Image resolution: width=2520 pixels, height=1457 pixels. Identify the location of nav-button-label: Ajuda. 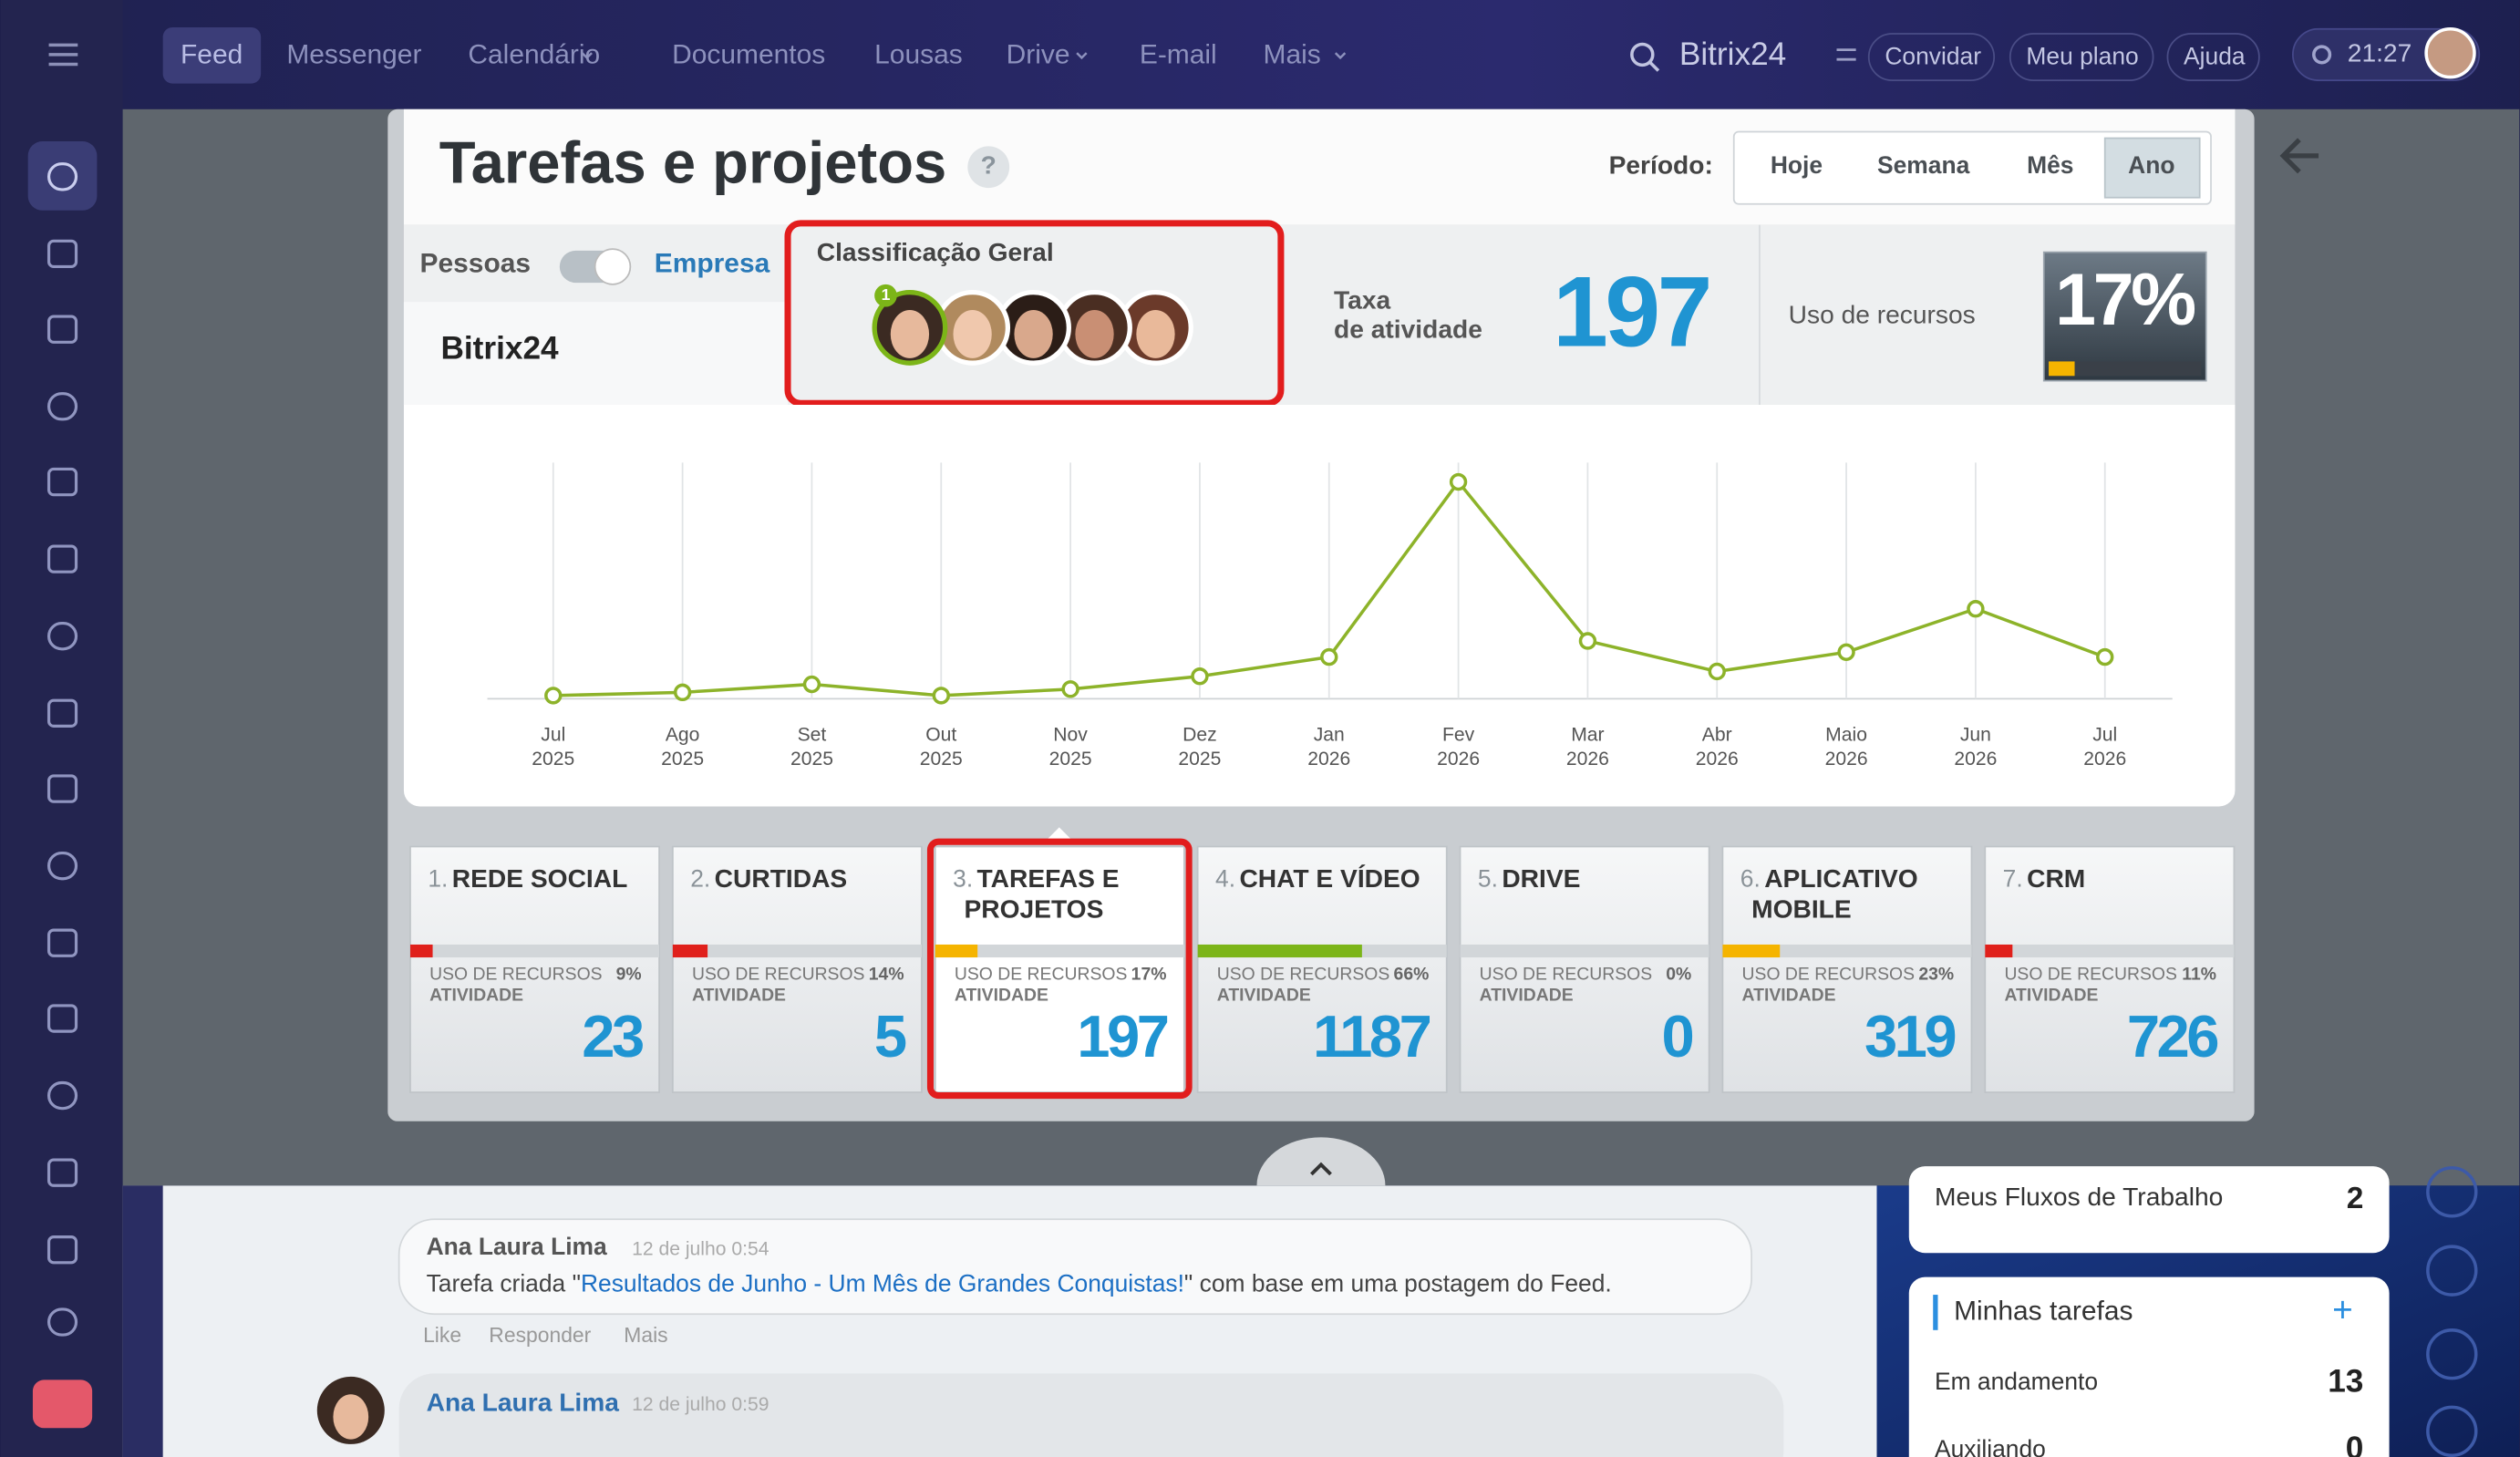
(2215, 55).